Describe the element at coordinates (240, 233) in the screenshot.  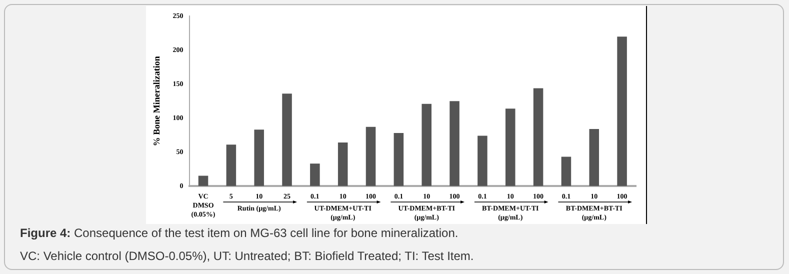
I see `caption: Figure 4: Consequence of the test item on MG-63 cell line for bone mineralization.` at that location.